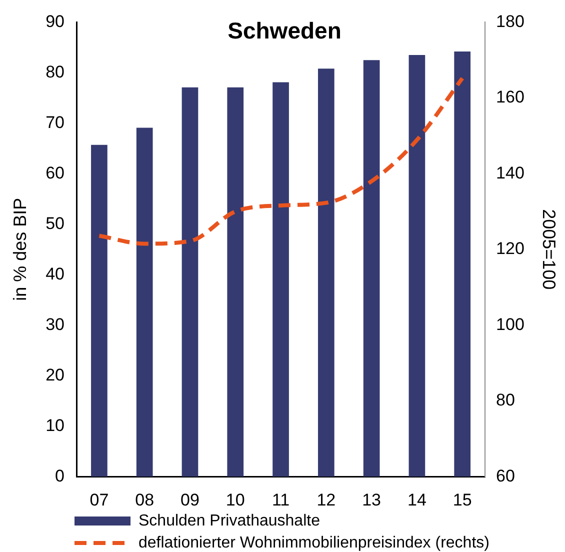  What do you see at coordinates (235, 500) in the screenshot?
I see `x-tick-label: 10` at bounding box center [235, 500].